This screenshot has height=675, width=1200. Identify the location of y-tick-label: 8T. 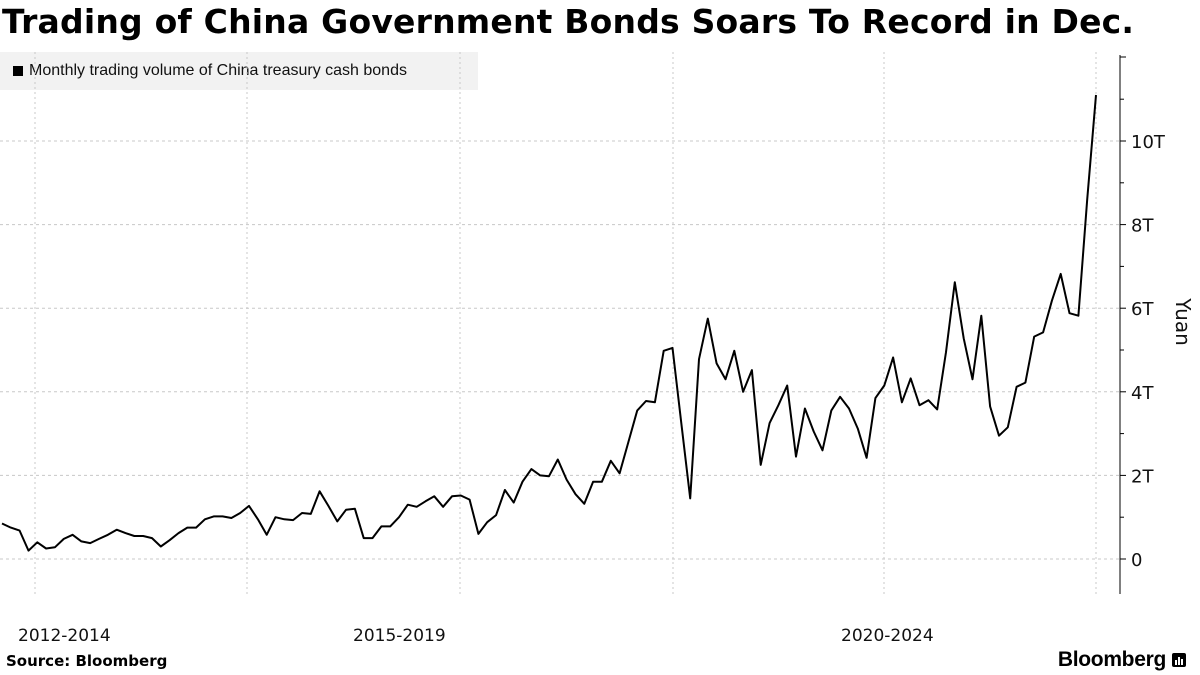
(1142, 226).